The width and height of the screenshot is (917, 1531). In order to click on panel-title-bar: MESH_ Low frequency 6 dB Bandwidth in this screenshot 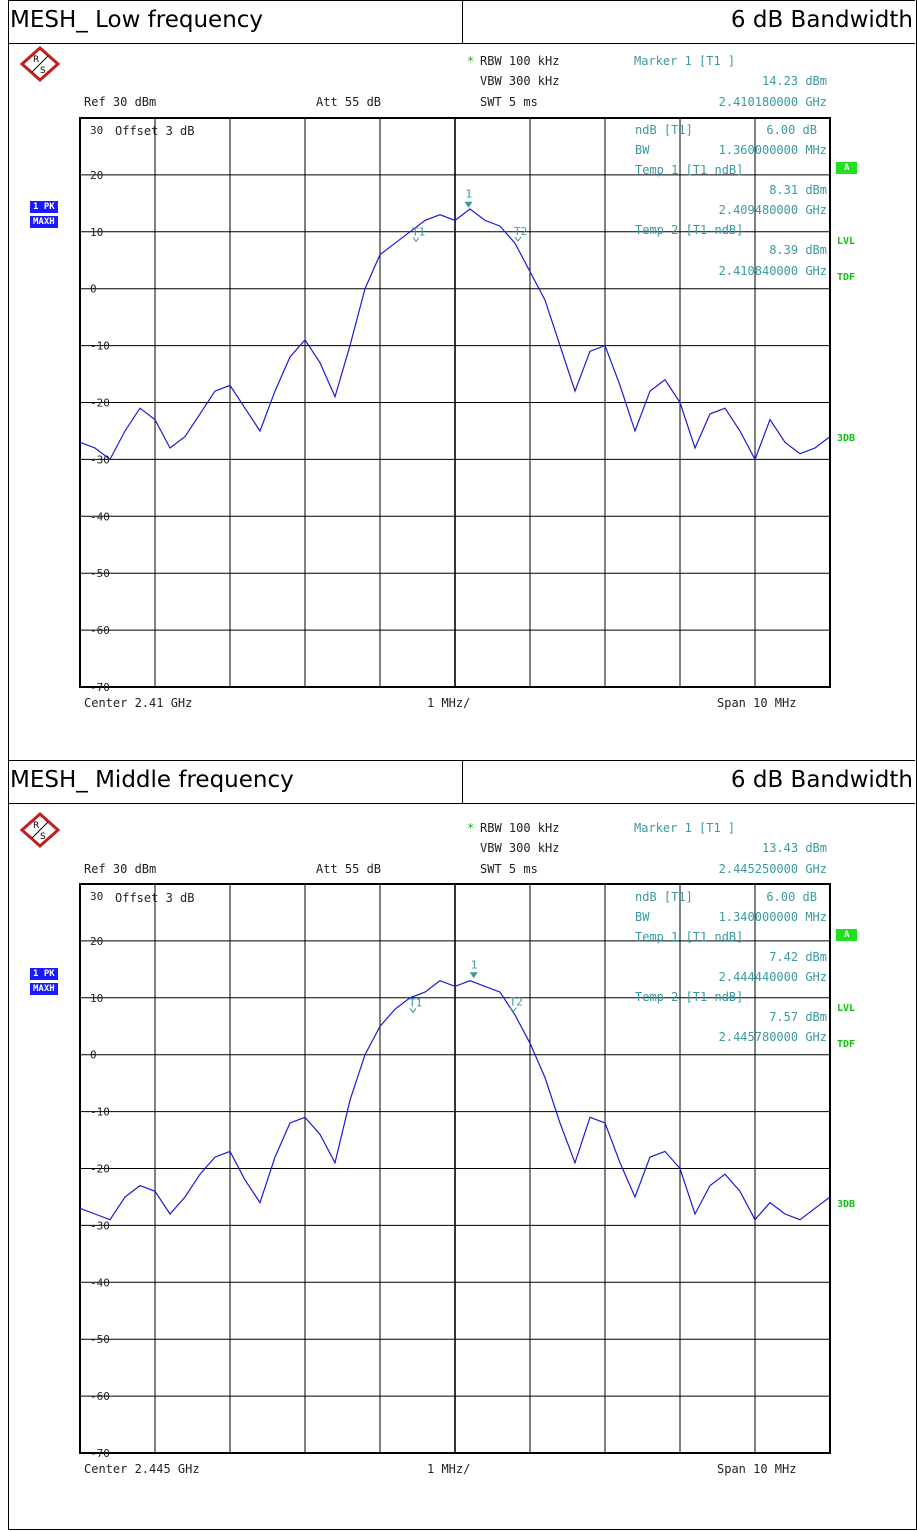, I will do `click(461, 22)`.